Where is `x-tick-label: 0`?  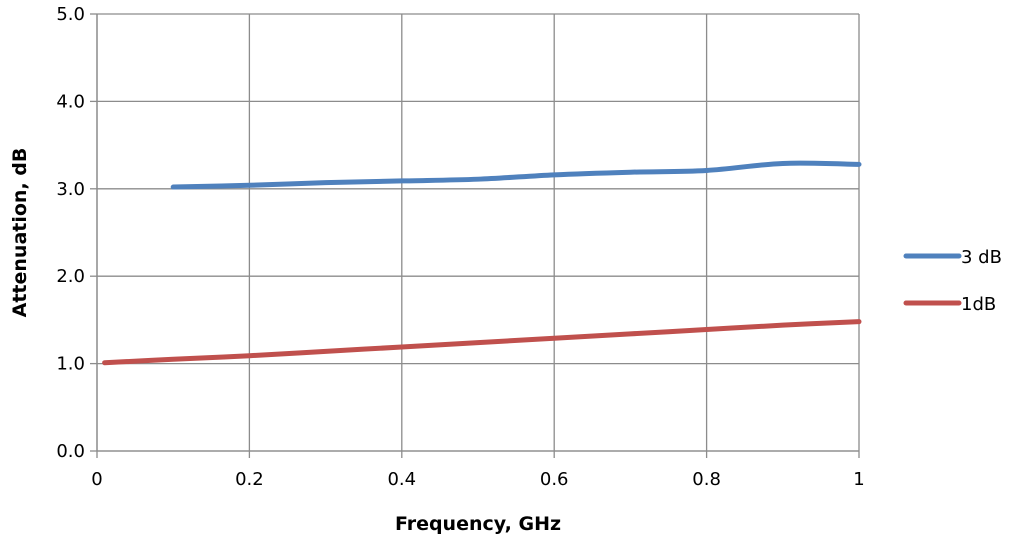 x-tick-label: 0 is located at coordinates (96, 479).